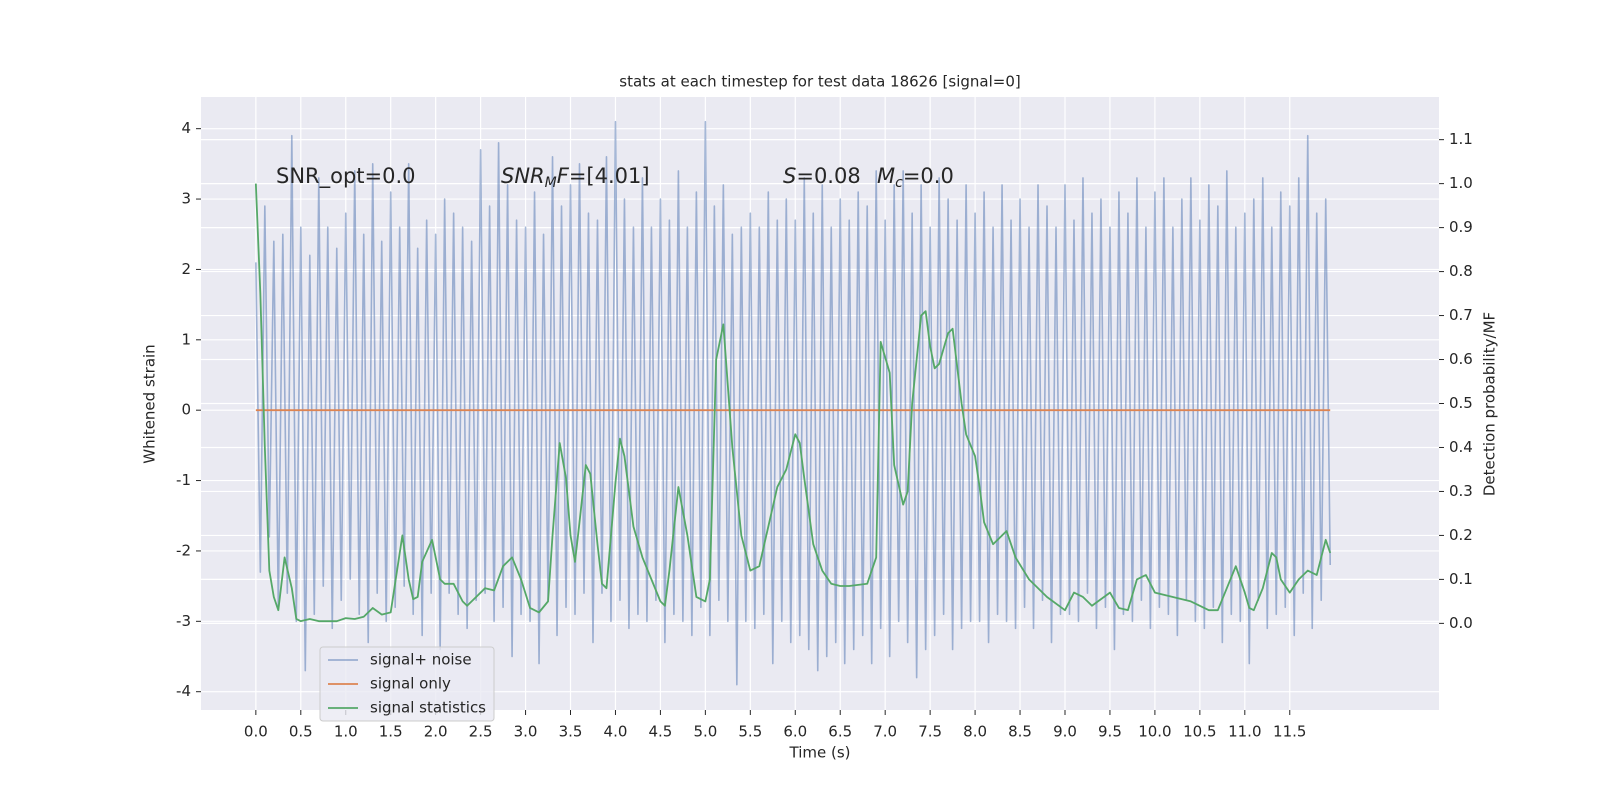 The image size is (1600, 800). Describe the element at coordinates (1244, 732) in the screenshot. I see `x-tick-label: 11.0` at that location.